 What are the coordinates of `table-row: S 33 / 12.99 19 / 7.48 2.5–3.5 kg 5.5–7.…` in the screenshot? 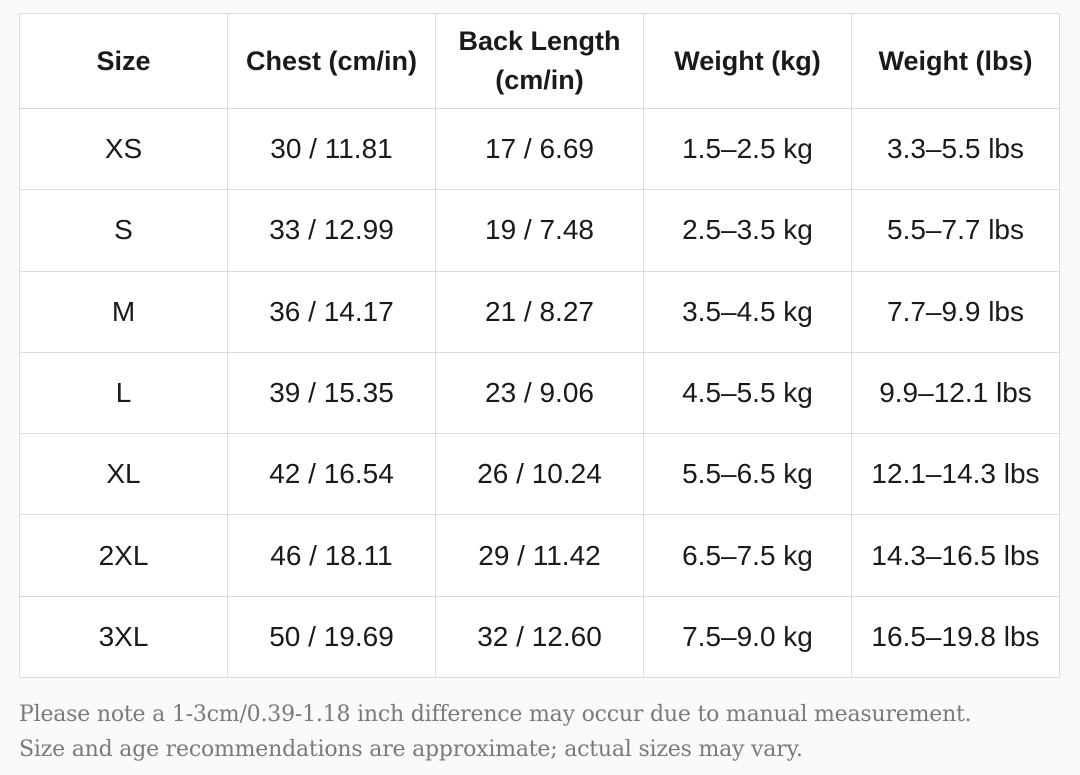 It's located at (539, 230).